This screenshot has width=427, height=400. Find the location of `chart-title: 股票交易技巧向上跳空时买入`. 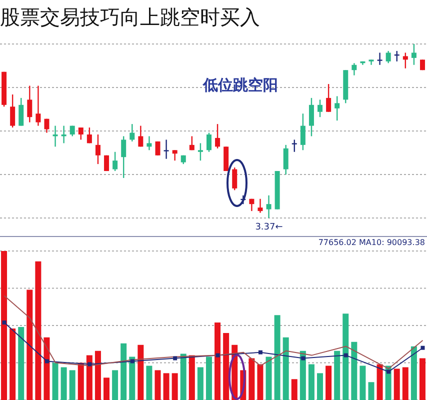

chart-title: 股票交易技巧向上跳空时买入 is located at coordinates (130, 17).